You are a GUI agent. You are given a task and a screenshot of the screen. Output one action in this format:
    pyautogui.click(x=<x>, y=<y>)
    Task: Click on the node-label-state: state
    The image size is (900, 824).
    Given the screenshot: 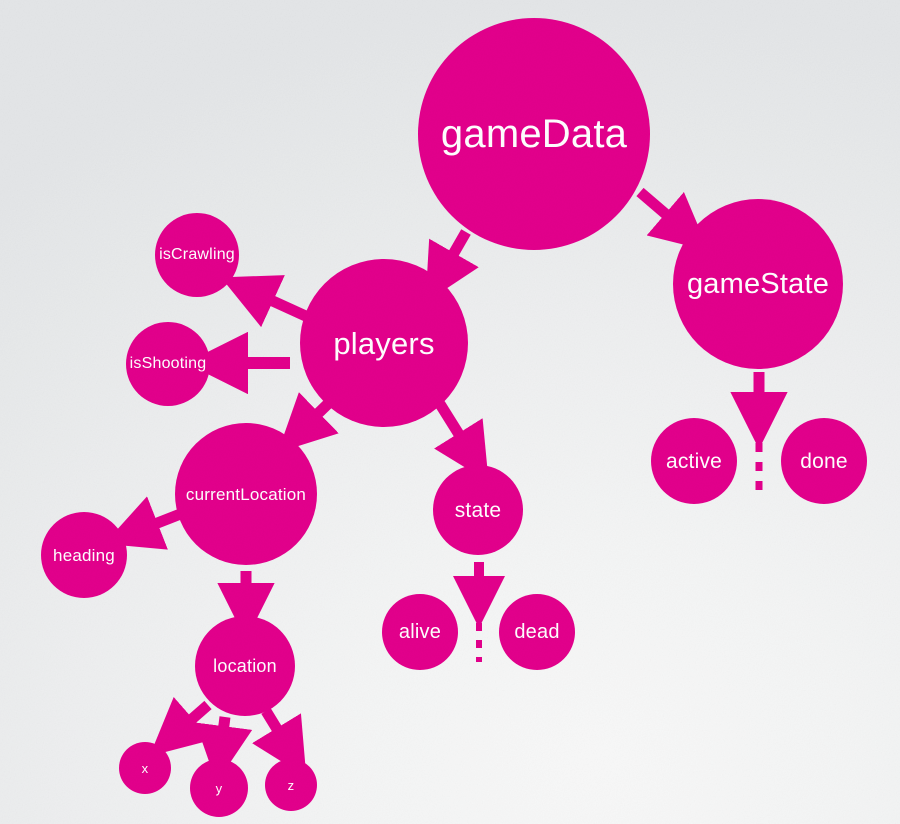 What is the action you would take?
    pyautogui.click(x=478, y=510)
    